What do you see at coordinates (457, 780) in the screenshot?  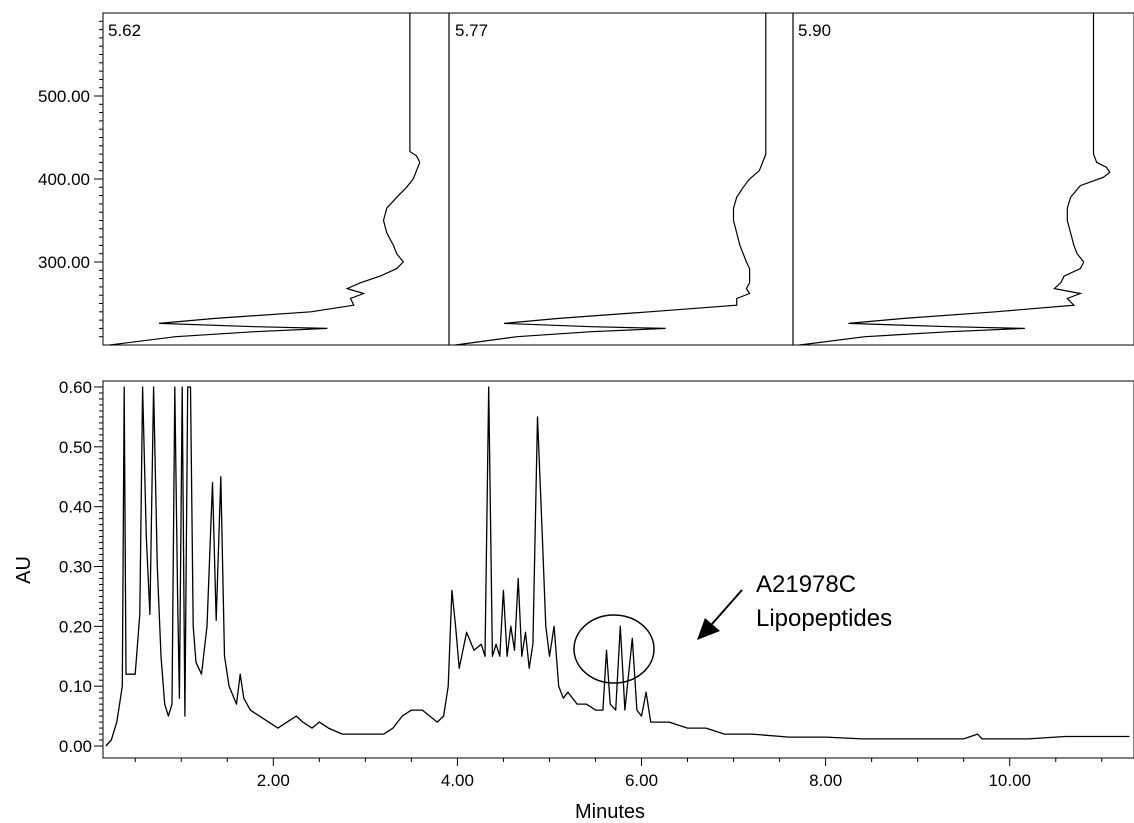 I see `x-tick-label: 4.00` at bounding box center [457, 780].